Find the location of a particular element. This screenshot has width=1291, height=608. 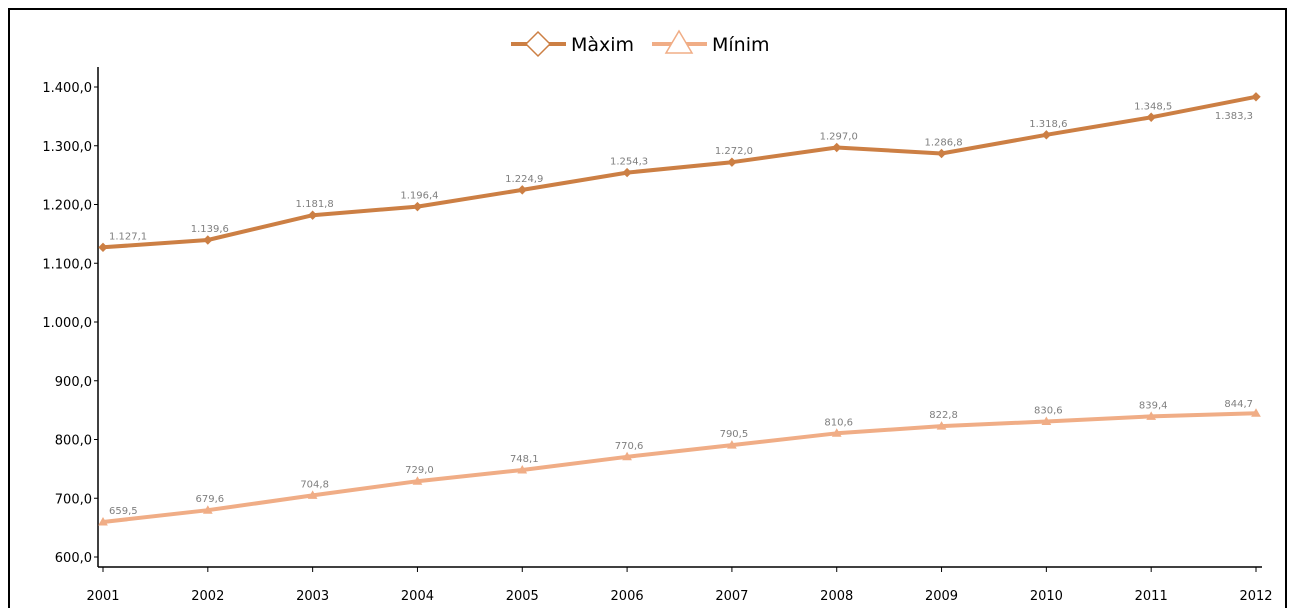

data-label: 810,6 is located at coordinates (838, 422).